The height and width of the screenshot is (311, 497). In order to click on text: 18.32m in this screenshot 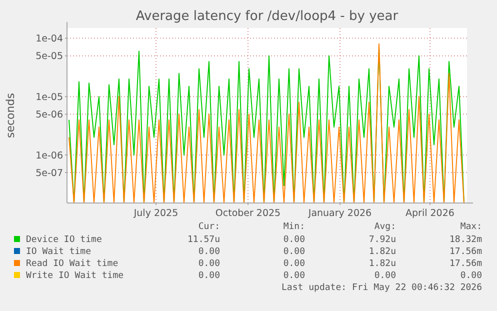, I will do `click(465, 240)`.